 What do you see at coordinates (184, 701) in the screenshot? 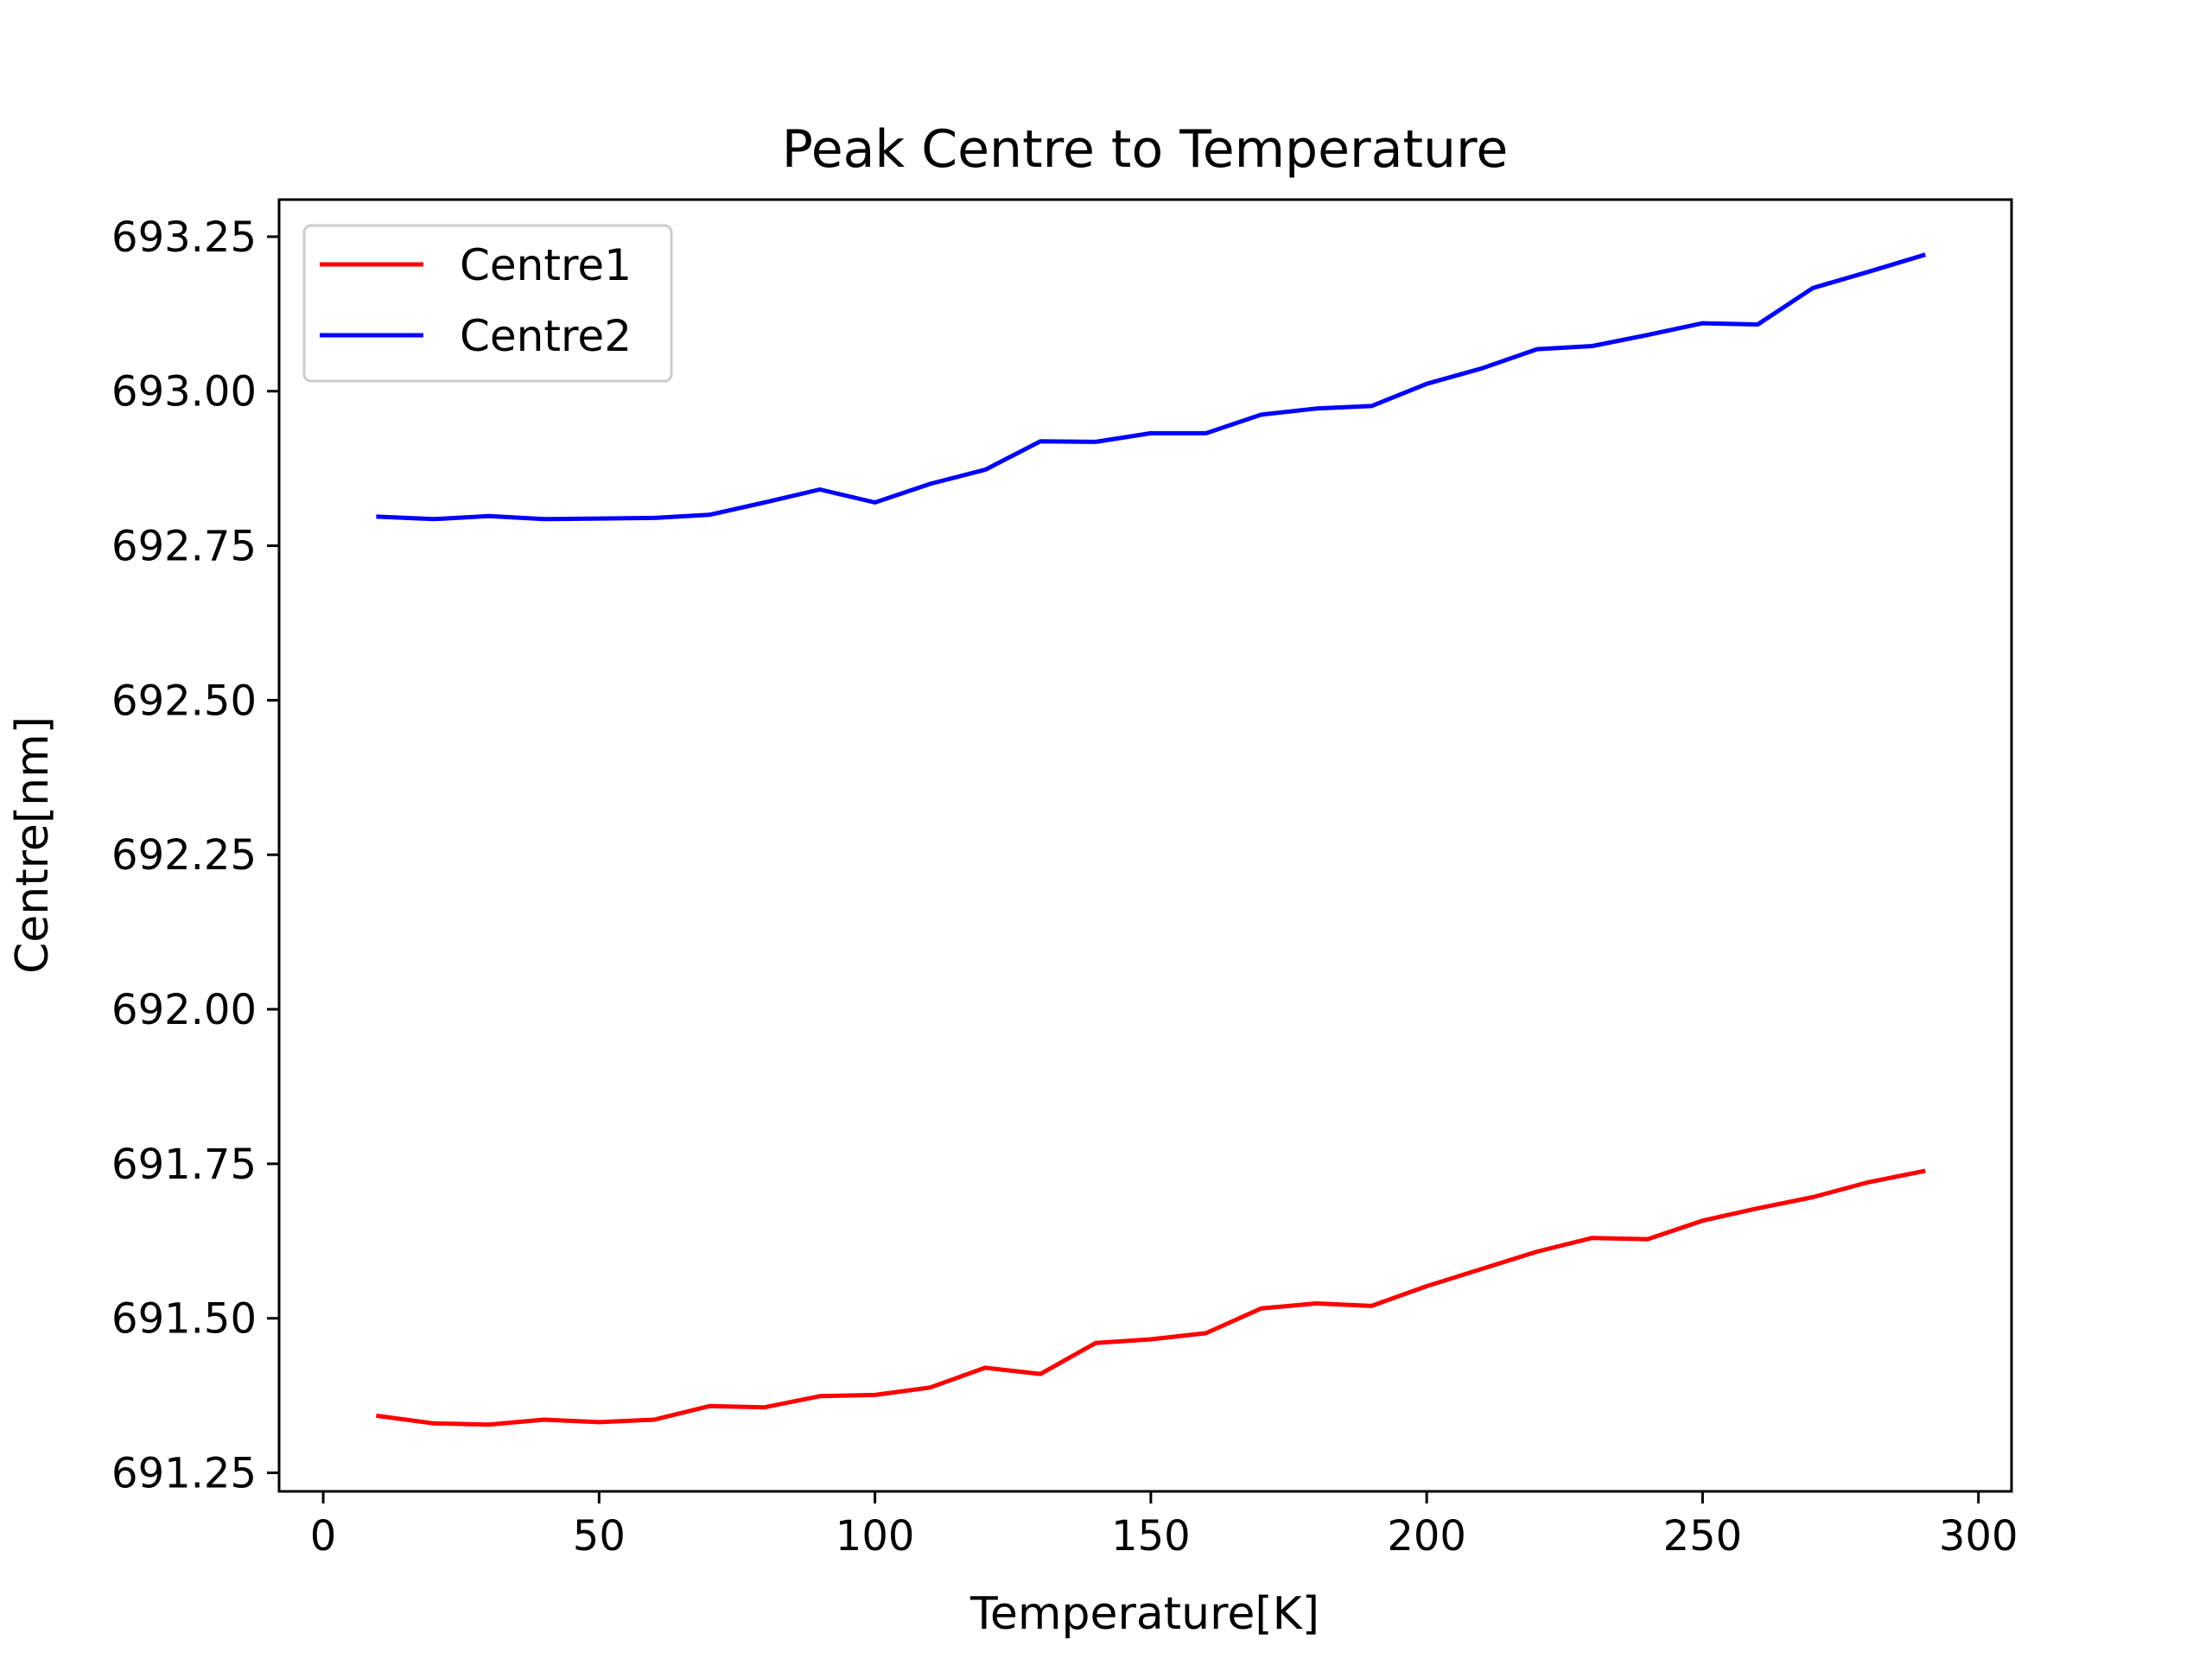
I see `y-tick-label: 692.50` at bounding box center [184, 701].